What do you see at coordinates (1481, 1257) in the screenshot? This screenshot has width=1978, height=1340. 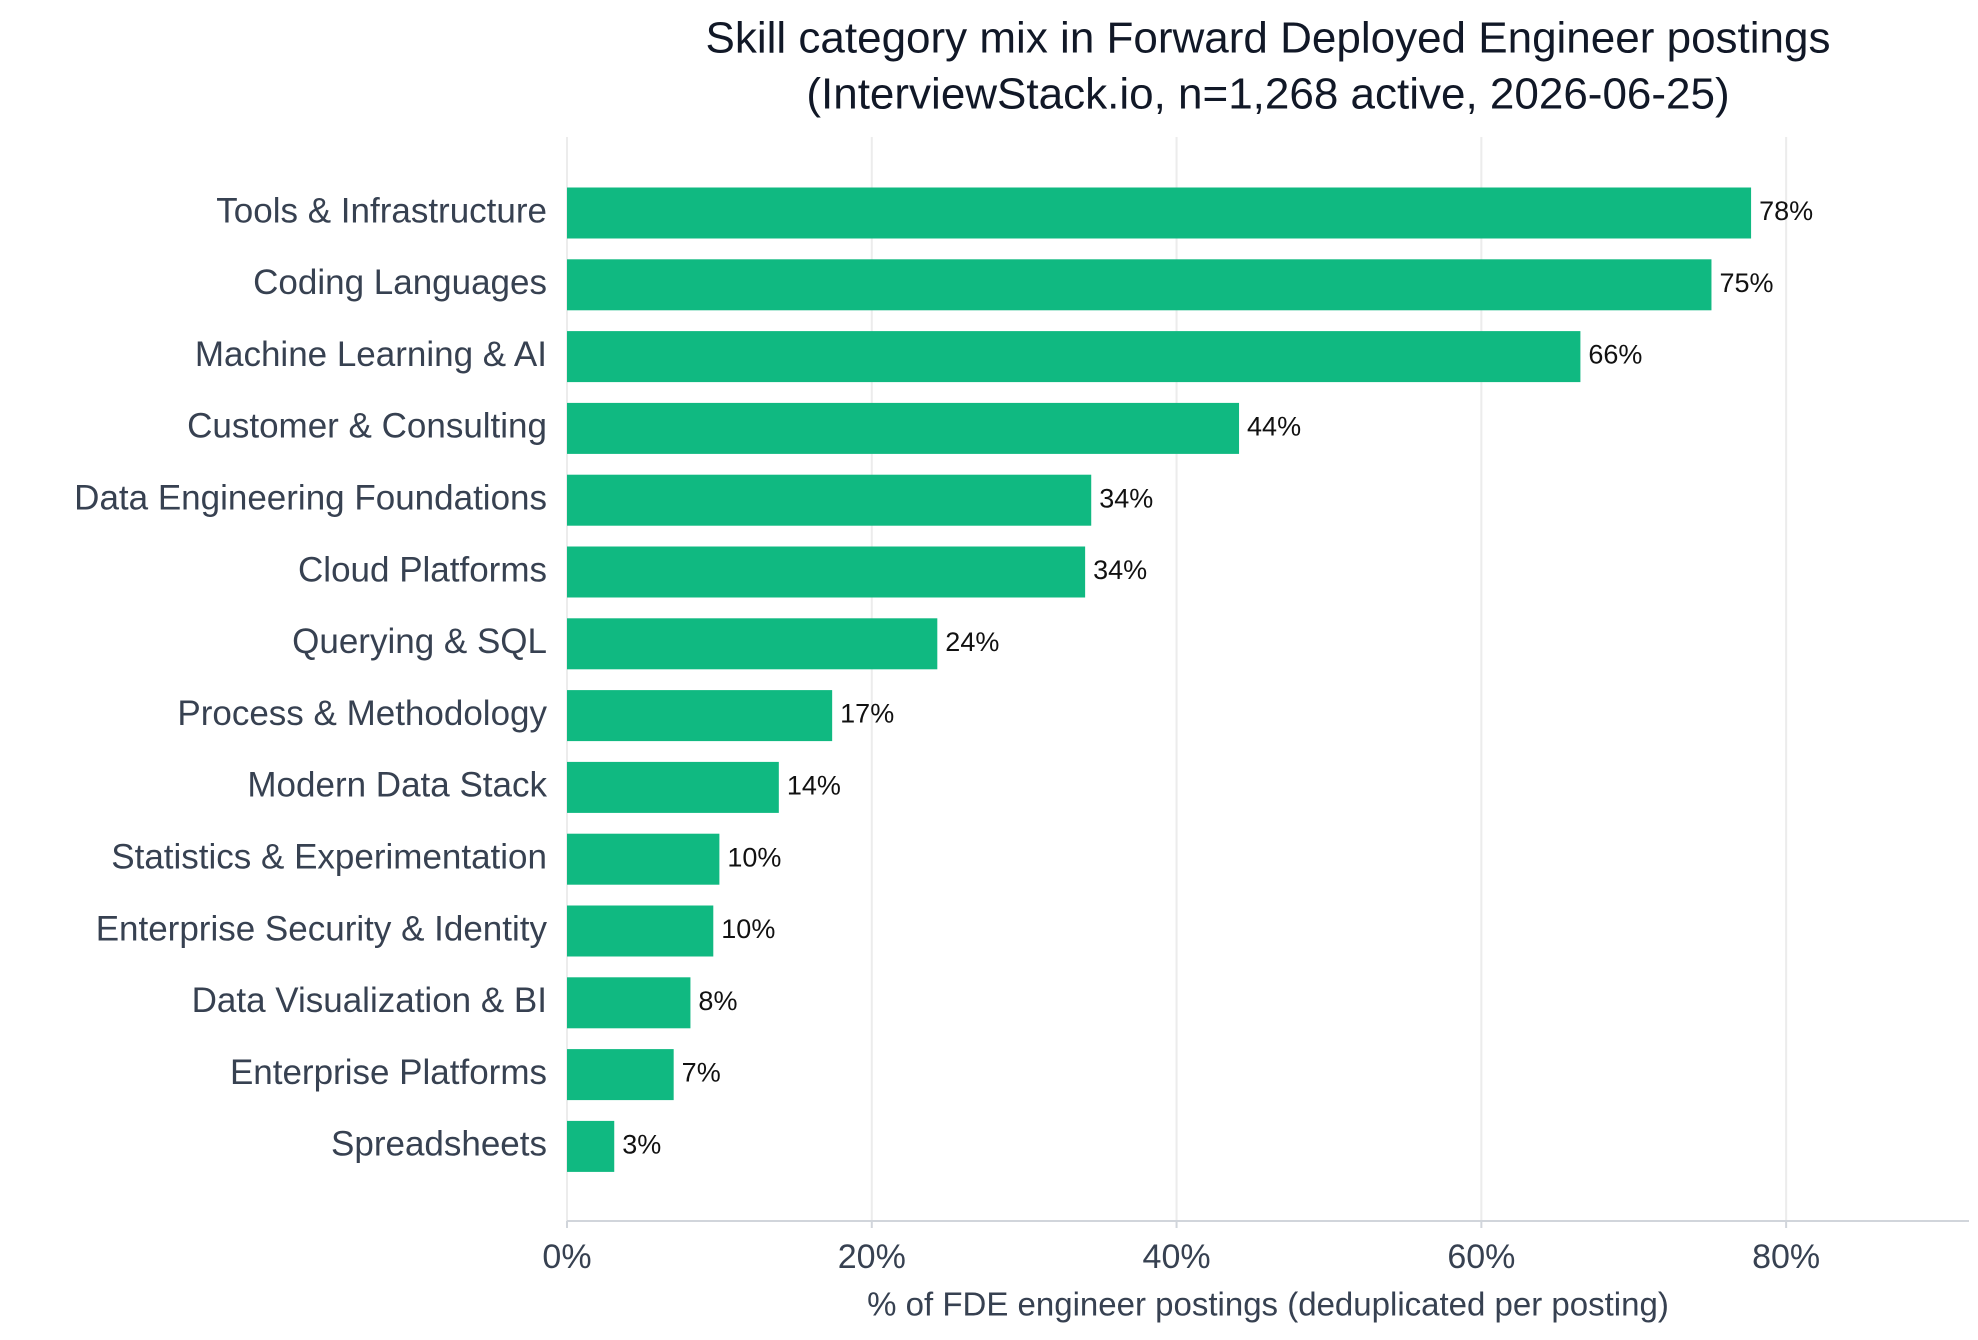 I see `x-tick-label: 60%` at bounding box center [1481, 1257].